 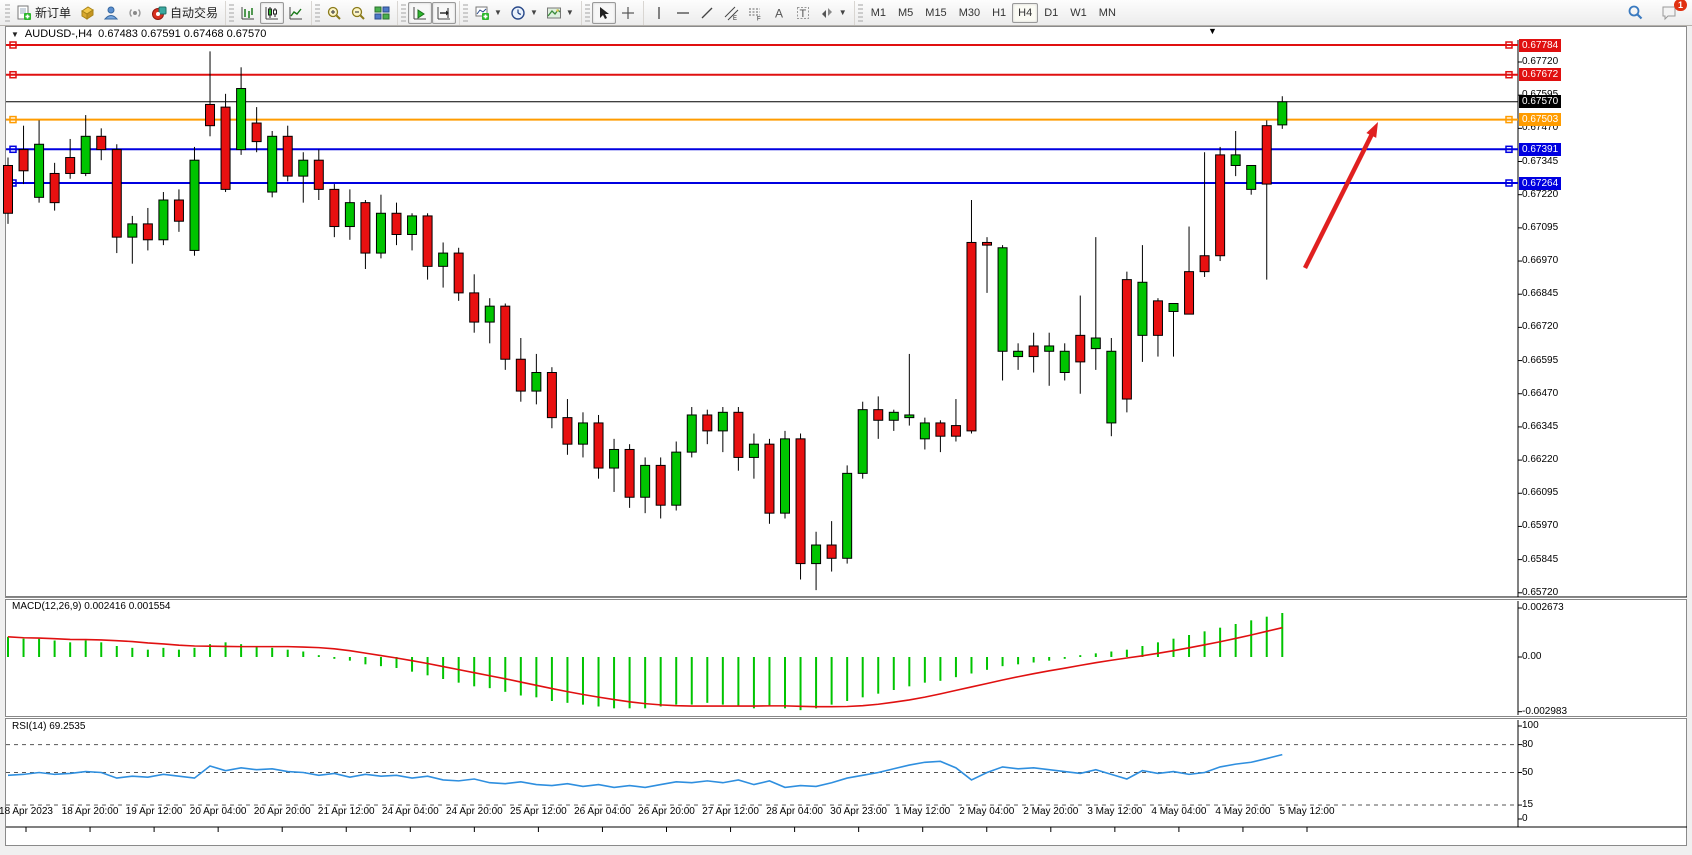 I want to click on timeframe-button-w1: W1, so click(x=1078, y=12).